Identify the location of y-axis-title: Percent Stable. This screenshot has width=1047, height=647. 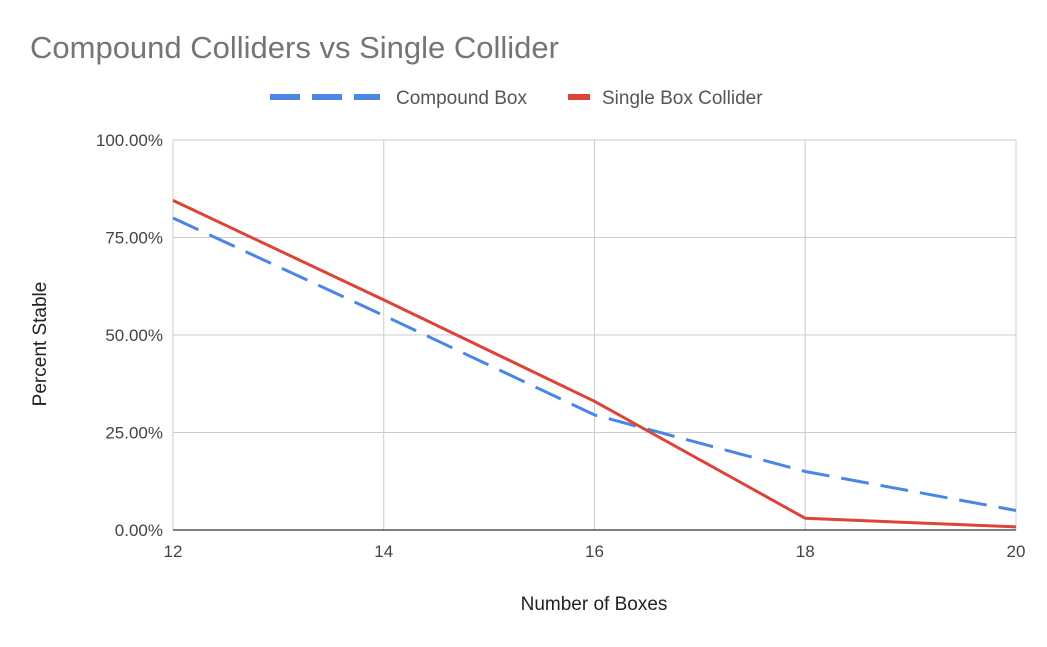
(40, 344).